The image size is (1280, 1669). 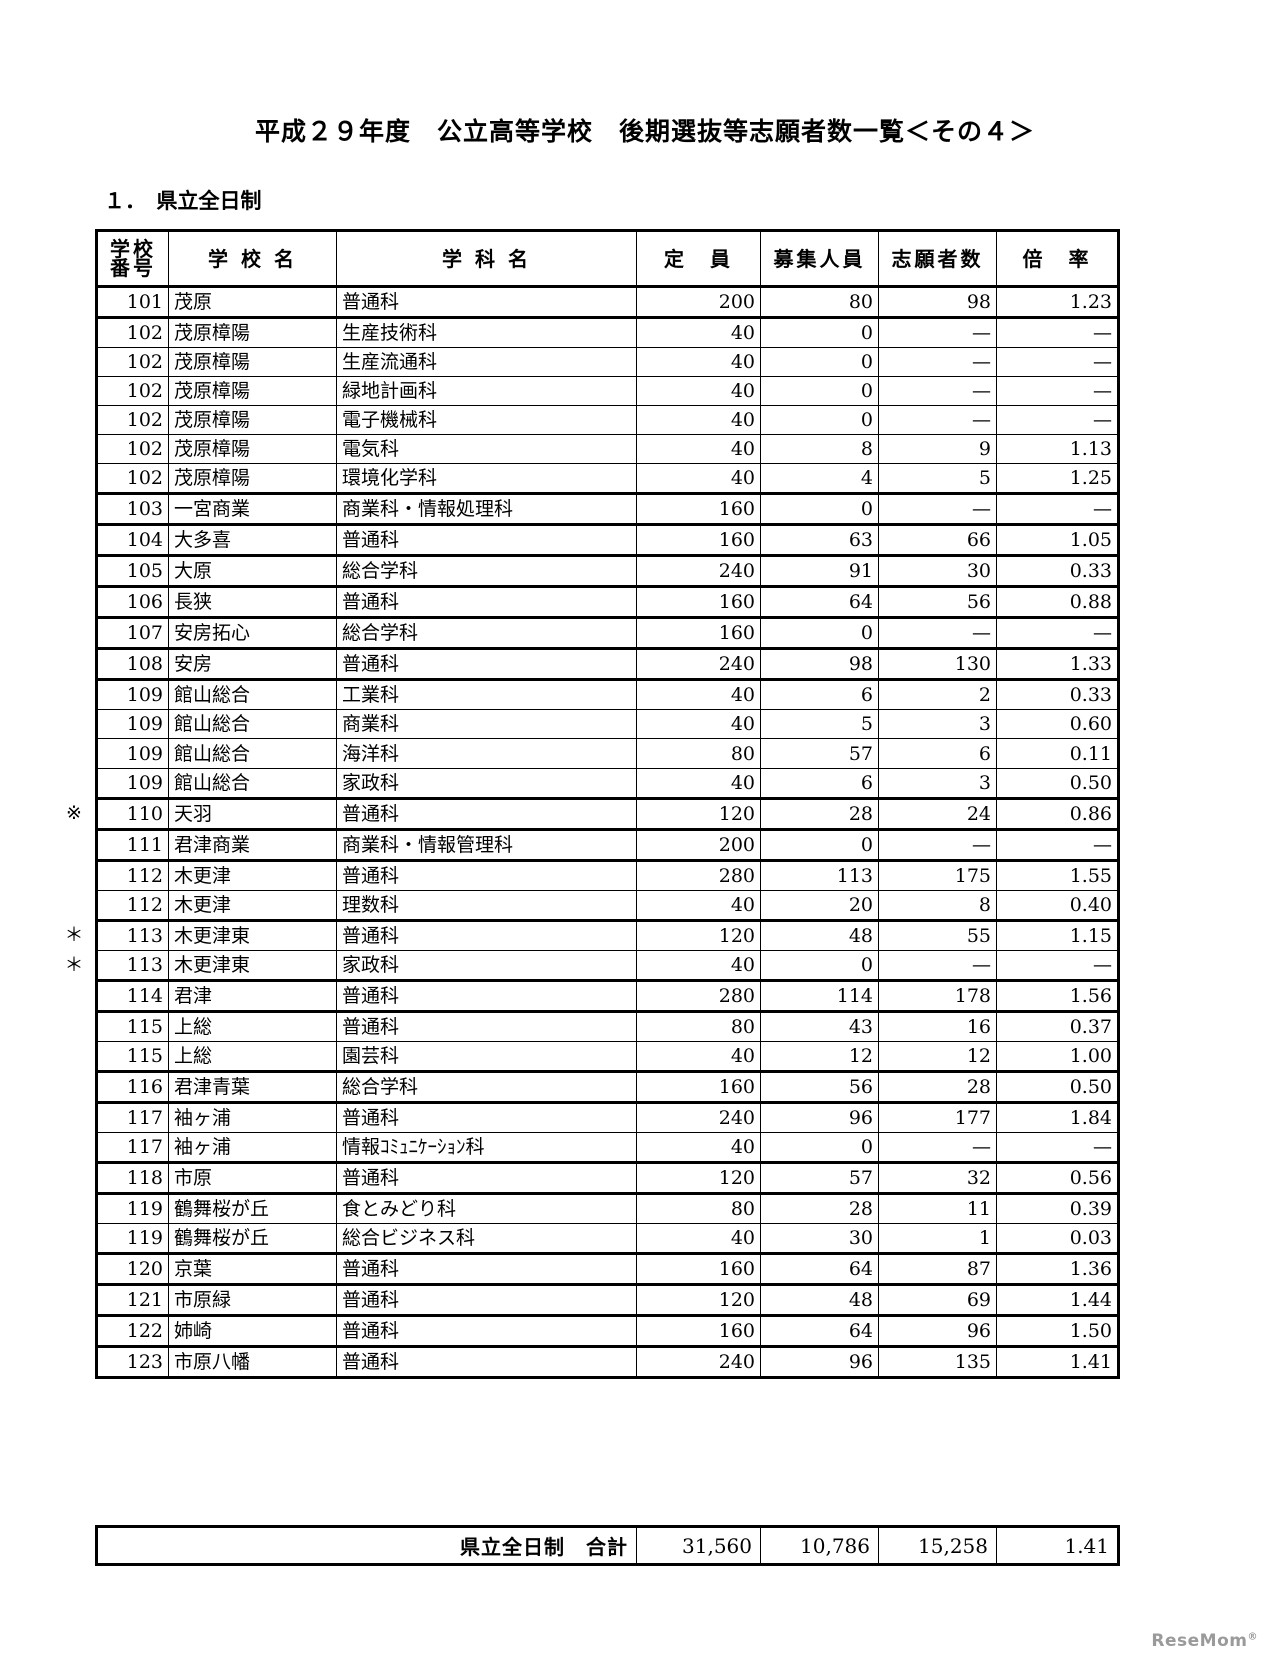 What do you see at coordinates (937, 301) in the screenshot?
I see `row-applicants: 98` at bounding box center [937, 301].